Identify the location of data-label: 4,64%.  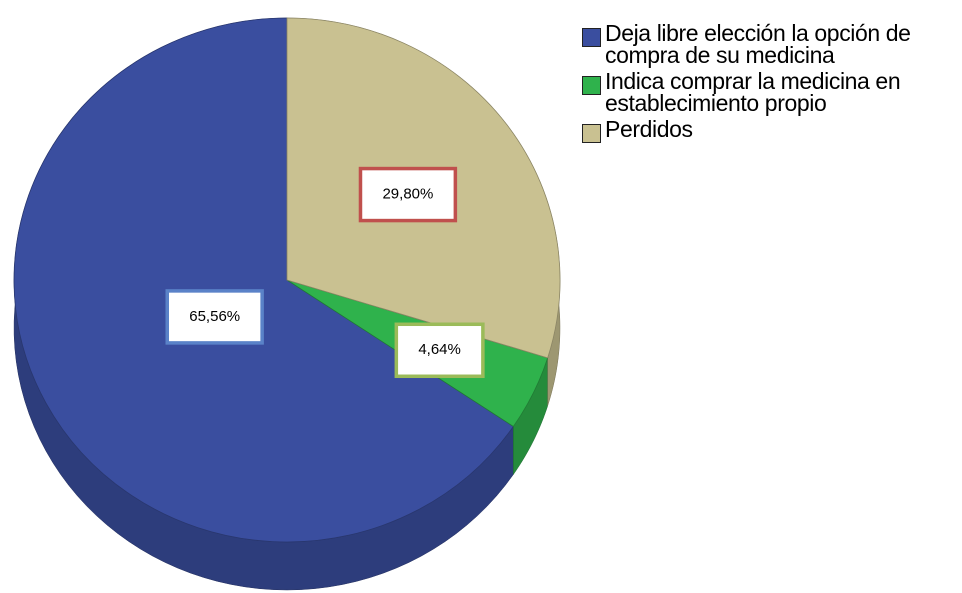
(439, 350).